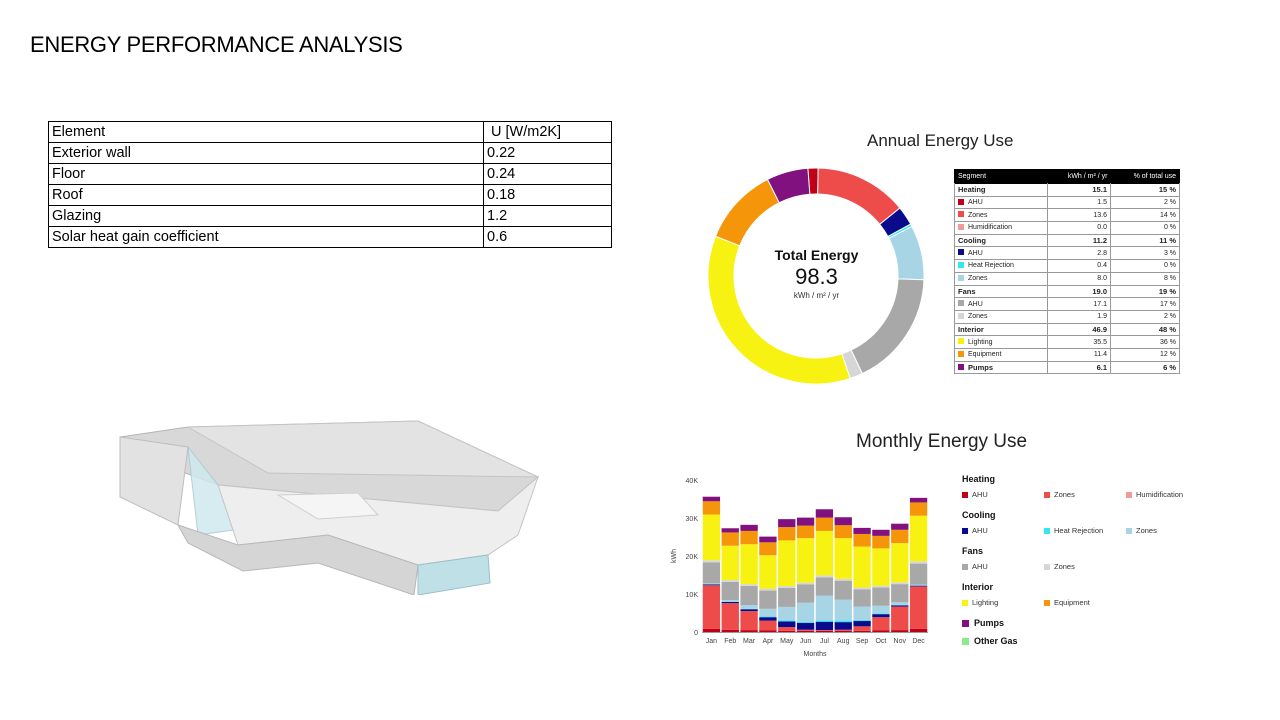  Describe the element at coordinates (991, 266) in the screenshot. I see `segment-name: Heat Rejection` at that location.